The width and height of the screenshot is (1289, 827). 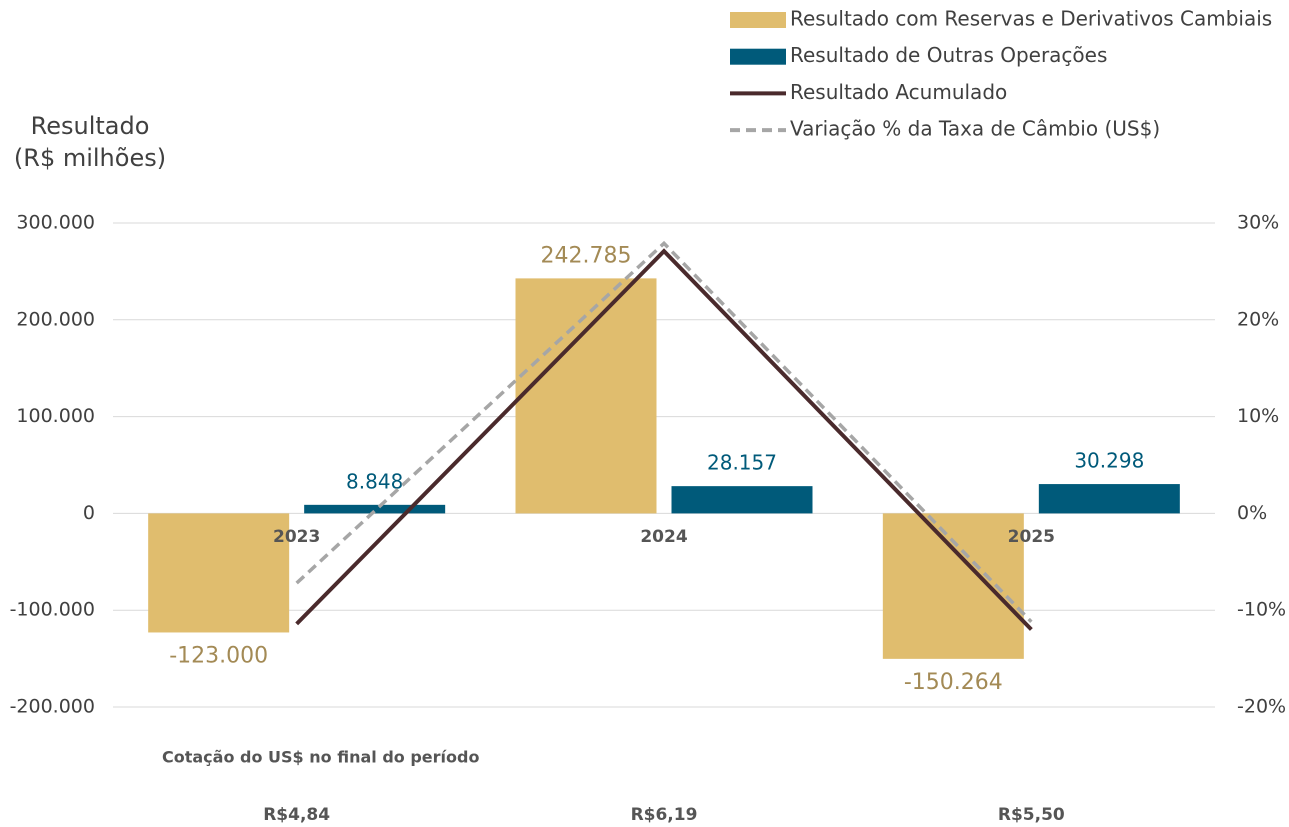 I want to click on x-tick-label: 2024, so click(x=663, y=537).